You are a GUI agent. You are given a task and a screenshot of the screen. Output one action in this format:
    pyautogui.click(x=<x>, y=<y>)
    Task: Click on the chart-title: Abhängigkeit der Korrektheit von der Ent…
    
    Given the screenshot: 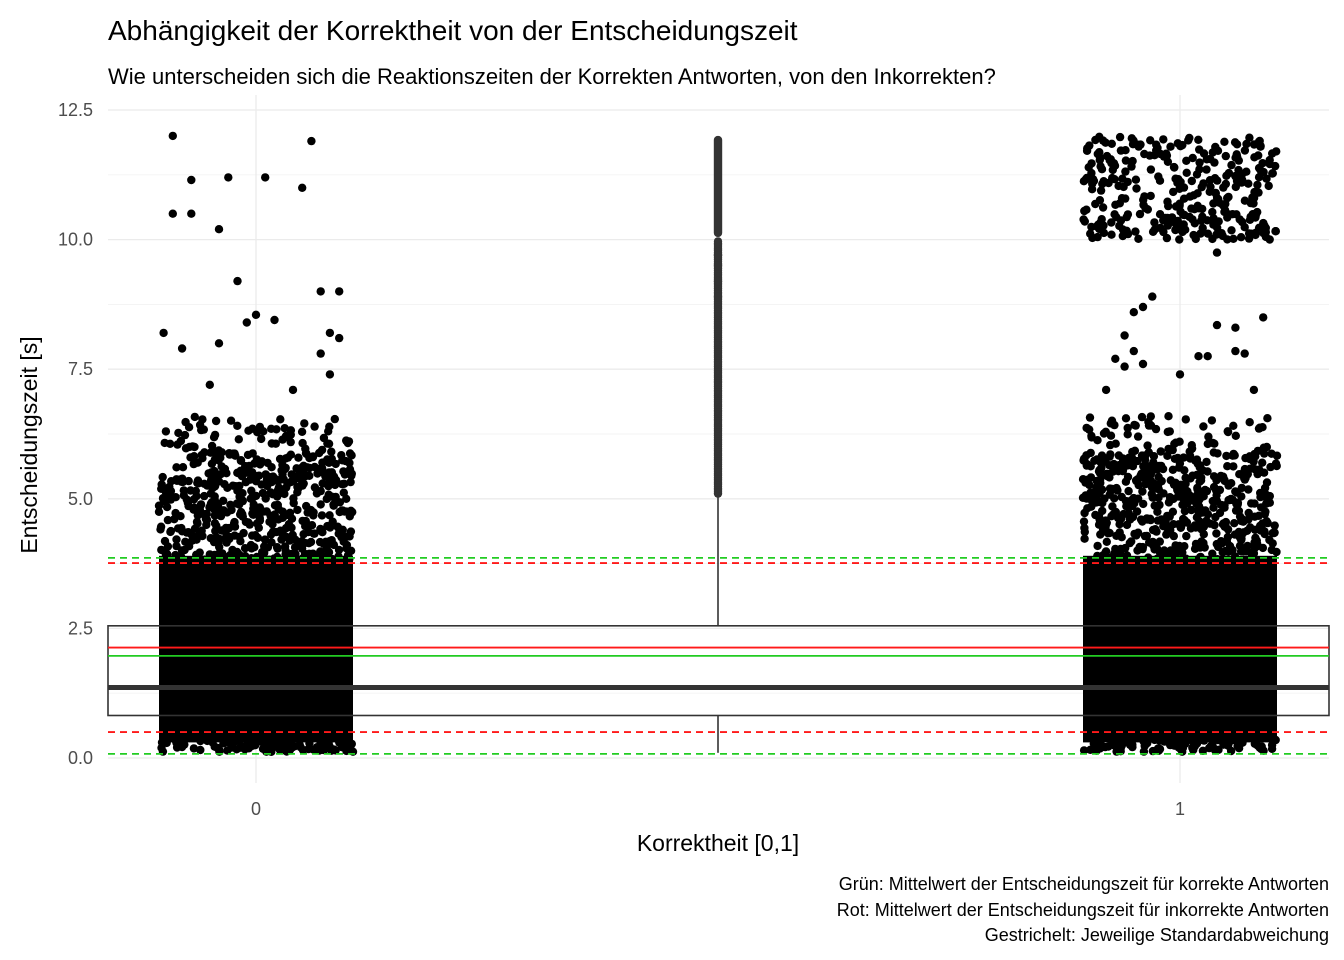 What is the action you would take?
    pyautogui.click(x=453, y=30)
    